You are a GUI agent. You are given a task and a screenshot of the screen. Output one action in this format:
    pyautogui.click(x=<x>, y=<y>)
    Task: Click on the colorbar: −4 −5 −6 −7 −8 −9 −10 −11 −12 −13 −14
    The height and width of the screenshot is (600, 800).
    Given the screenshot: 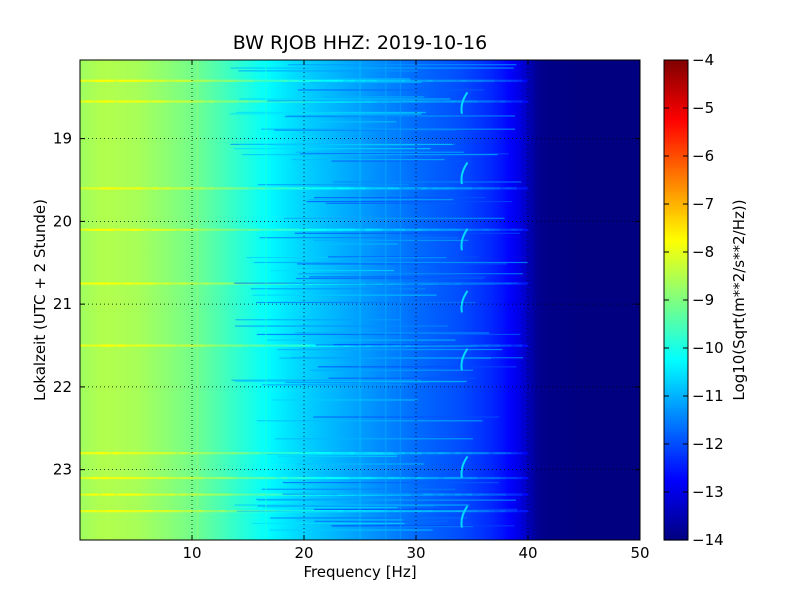 What is the action you would take?
    pyautogui.click(x=693, y=300)
    